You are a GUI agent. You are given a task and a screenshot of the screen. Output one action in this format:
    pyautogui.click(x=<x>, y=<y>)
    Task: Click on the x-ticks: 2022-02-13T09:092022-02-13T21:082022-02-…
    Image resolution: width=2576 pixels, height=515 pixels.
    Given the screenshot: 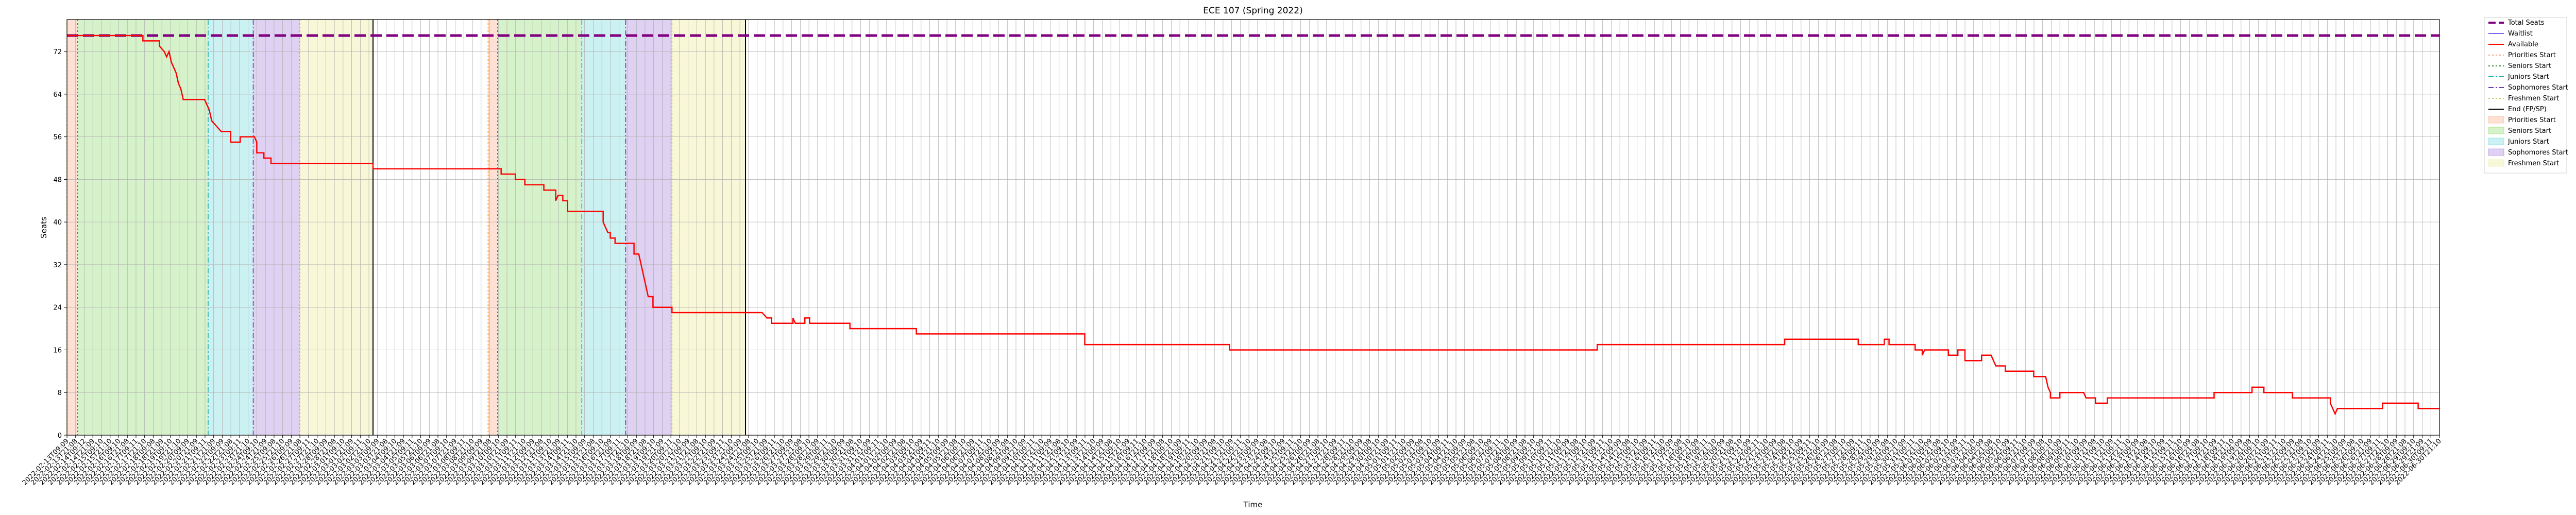 What is the action you would take?
    pyautogui.click(x=1232, y=461)
    